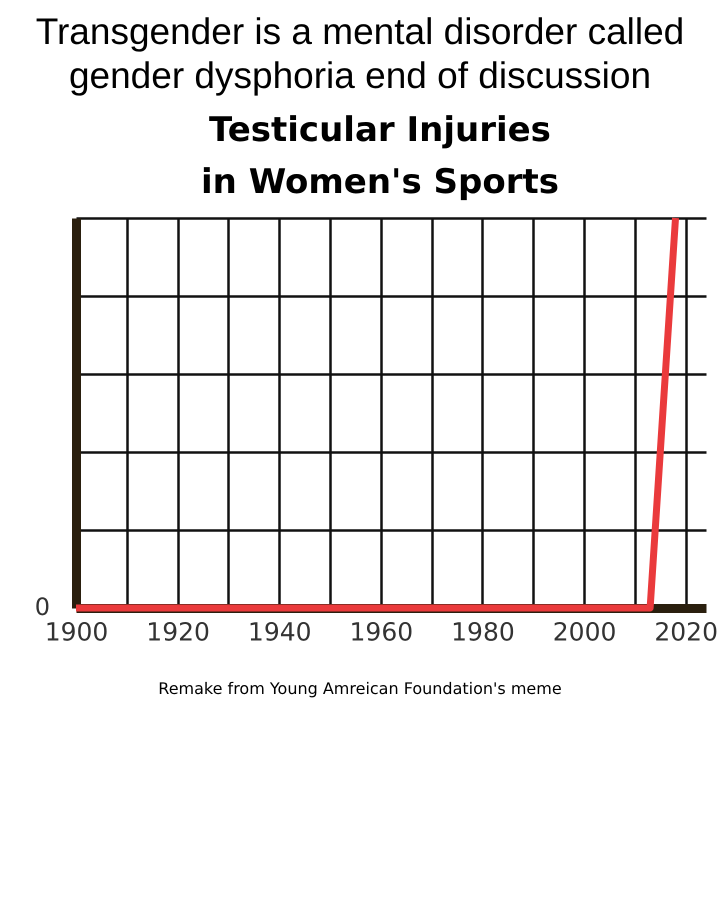 The image size is (720, 910). I want to click on text: Remake from Young Amreican Foundation's meme, so click(360, 688).